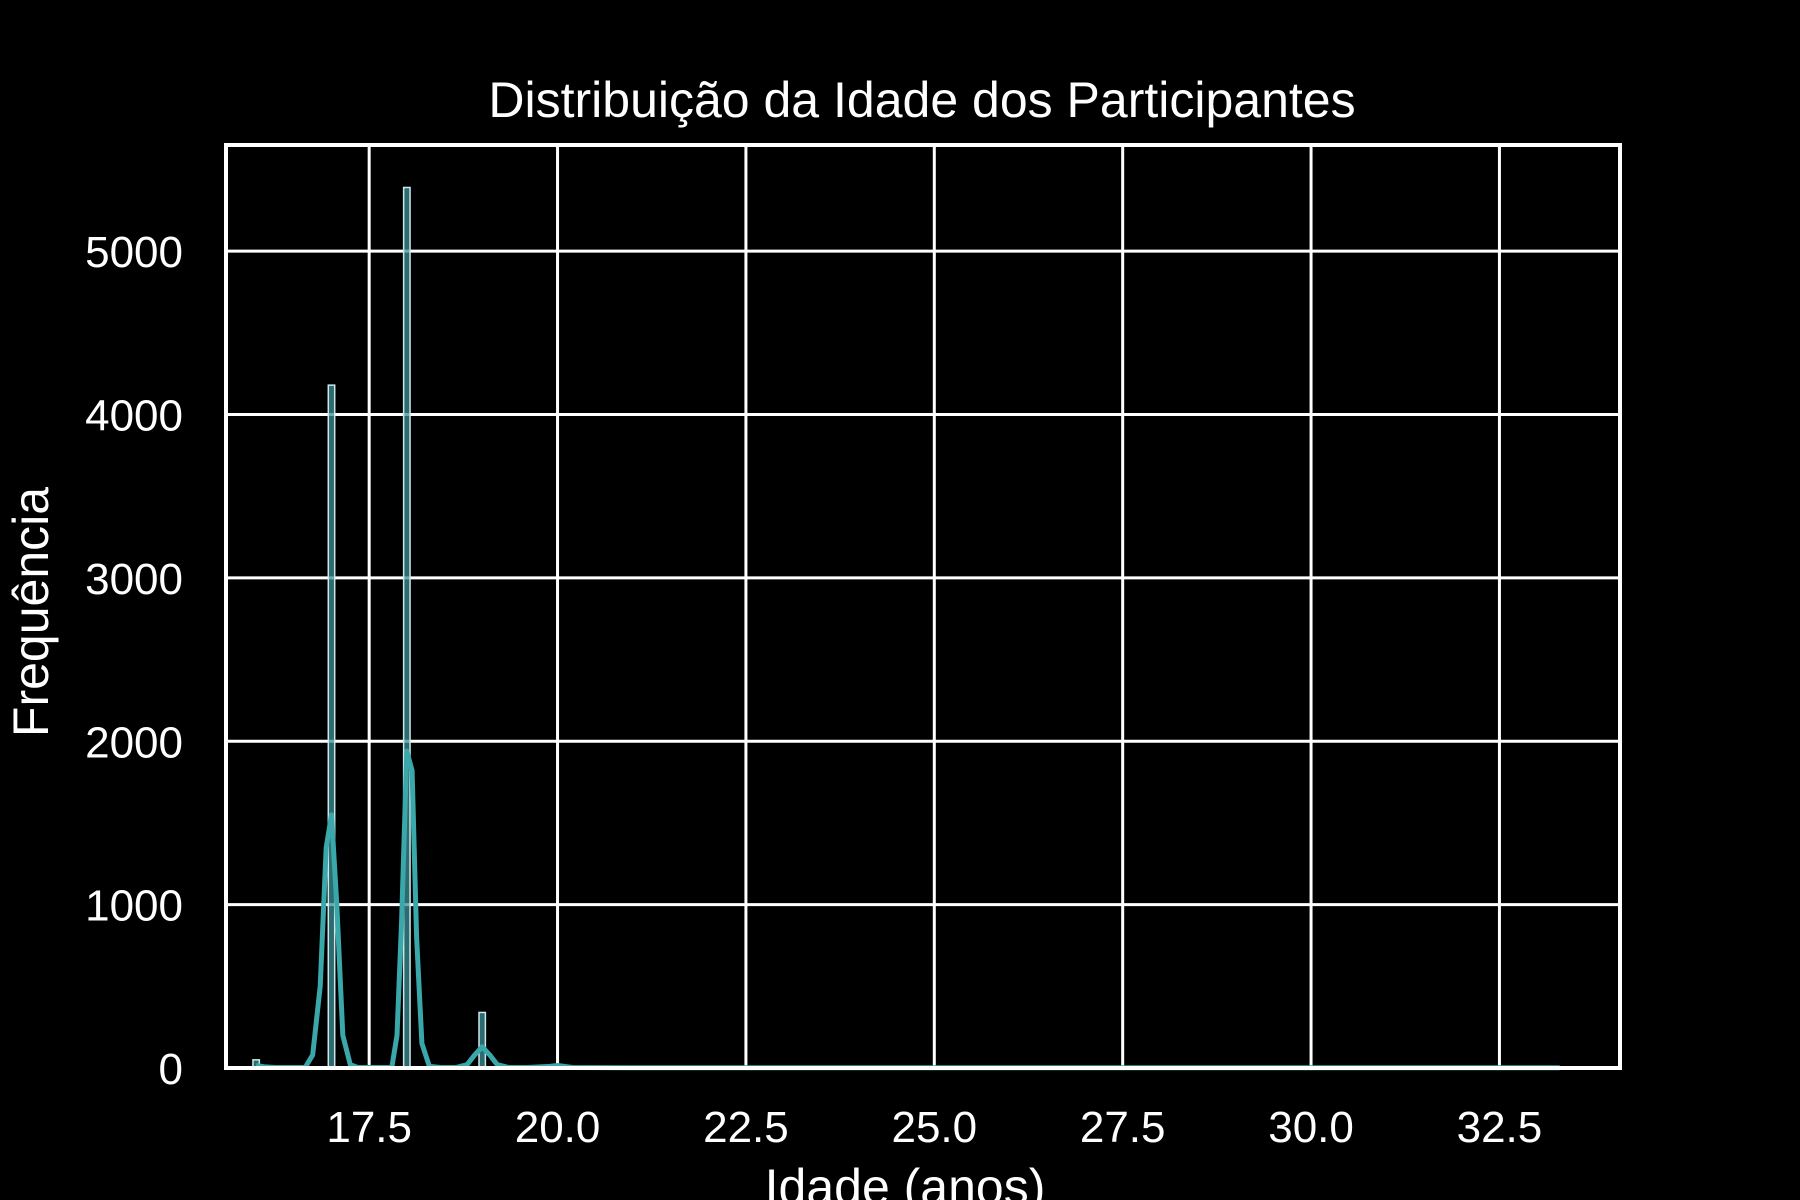  Describe the element at coordinates (1123, 1127) in the screenshot. I see `x-tick-label: 27.5` at that location.